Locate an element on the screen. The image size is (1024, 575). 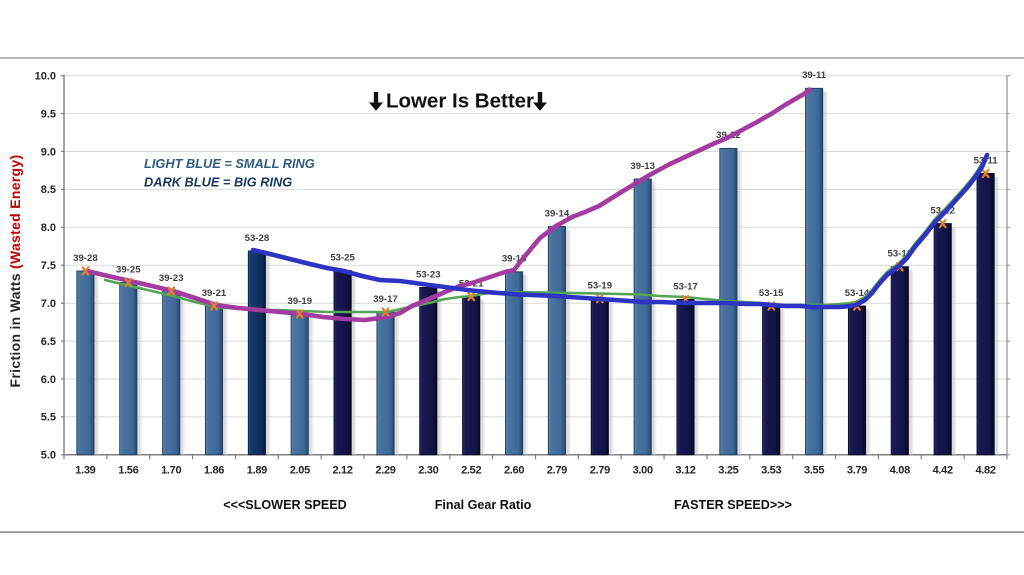
svg-text: 39-15 is located at coordinates (514, 259).